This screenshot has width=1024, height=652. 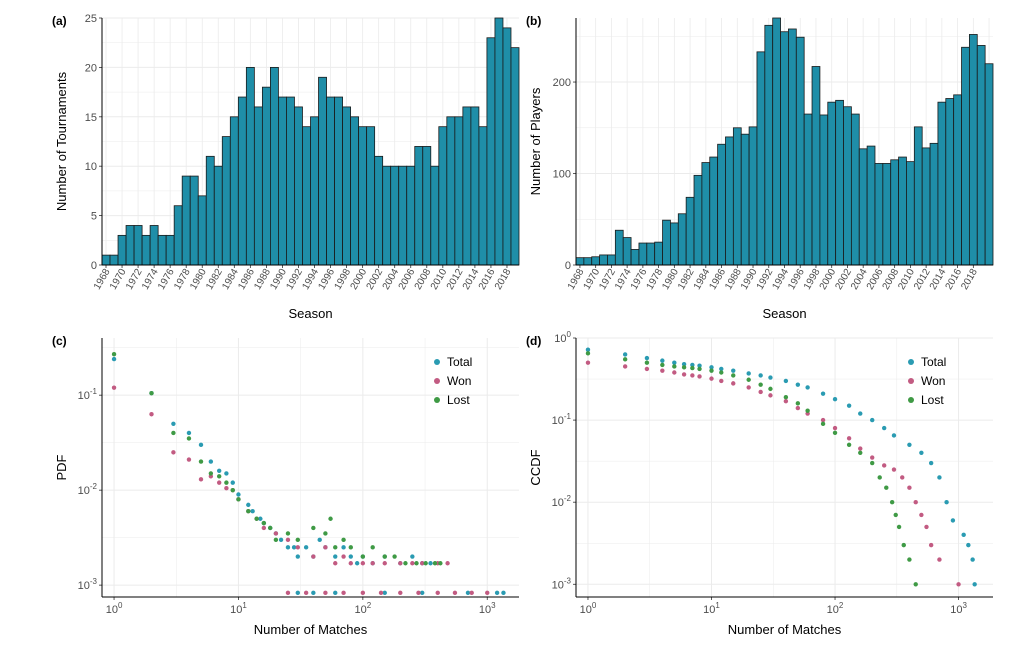 What do you see at coordinates (933, 381) in the screenshot?
I see `legend-label: Won` at bounding box center [933, 381].